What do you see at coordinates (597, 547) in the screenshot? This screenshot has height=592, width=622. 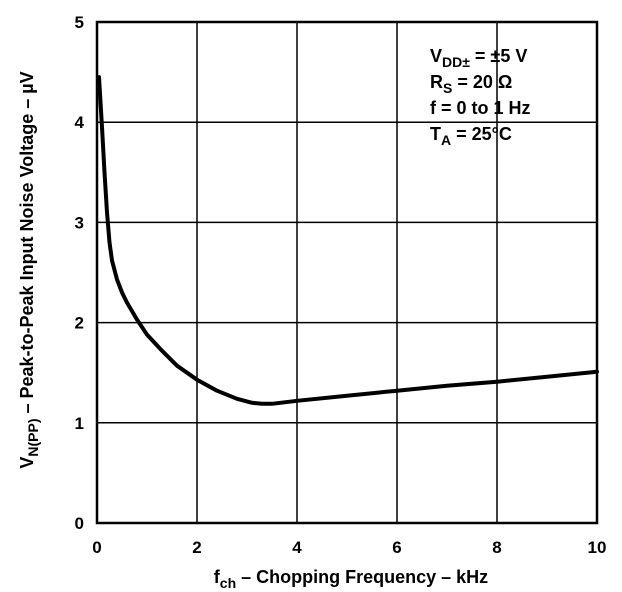 I see `x-tick-label-5: 10` at bounding box center [597, 547].